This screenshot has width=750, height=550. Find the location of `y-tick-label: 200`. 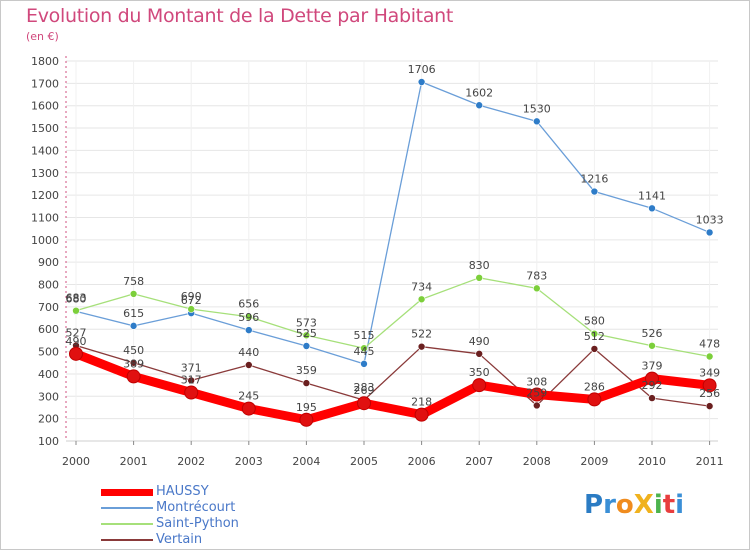

y-tick-label: 200 is located at coordinates (48, 419).